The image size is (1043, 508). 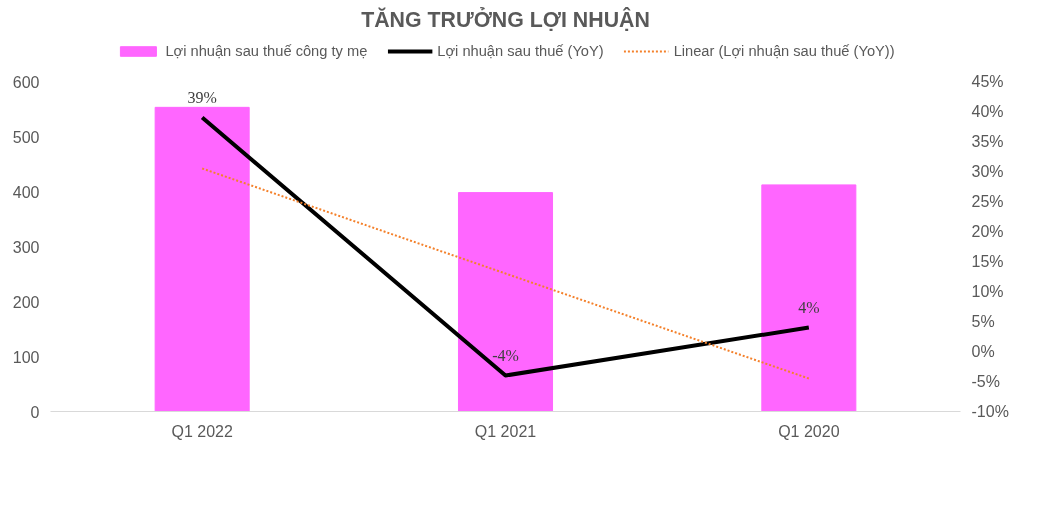 What do you see at coordinates (985, 381) in the screenshot?
I see `y2-tick-label: -5%` at bounding box center [985, 381].